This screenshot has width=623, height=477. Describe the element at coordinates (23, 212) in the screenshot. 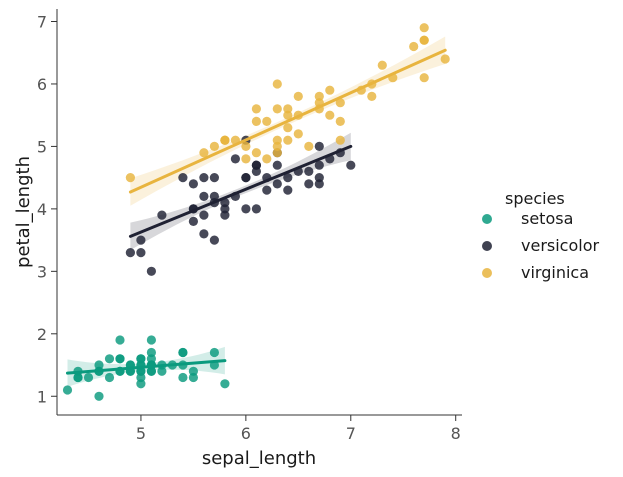

I see `y-axis-label: petal_length` at that location.